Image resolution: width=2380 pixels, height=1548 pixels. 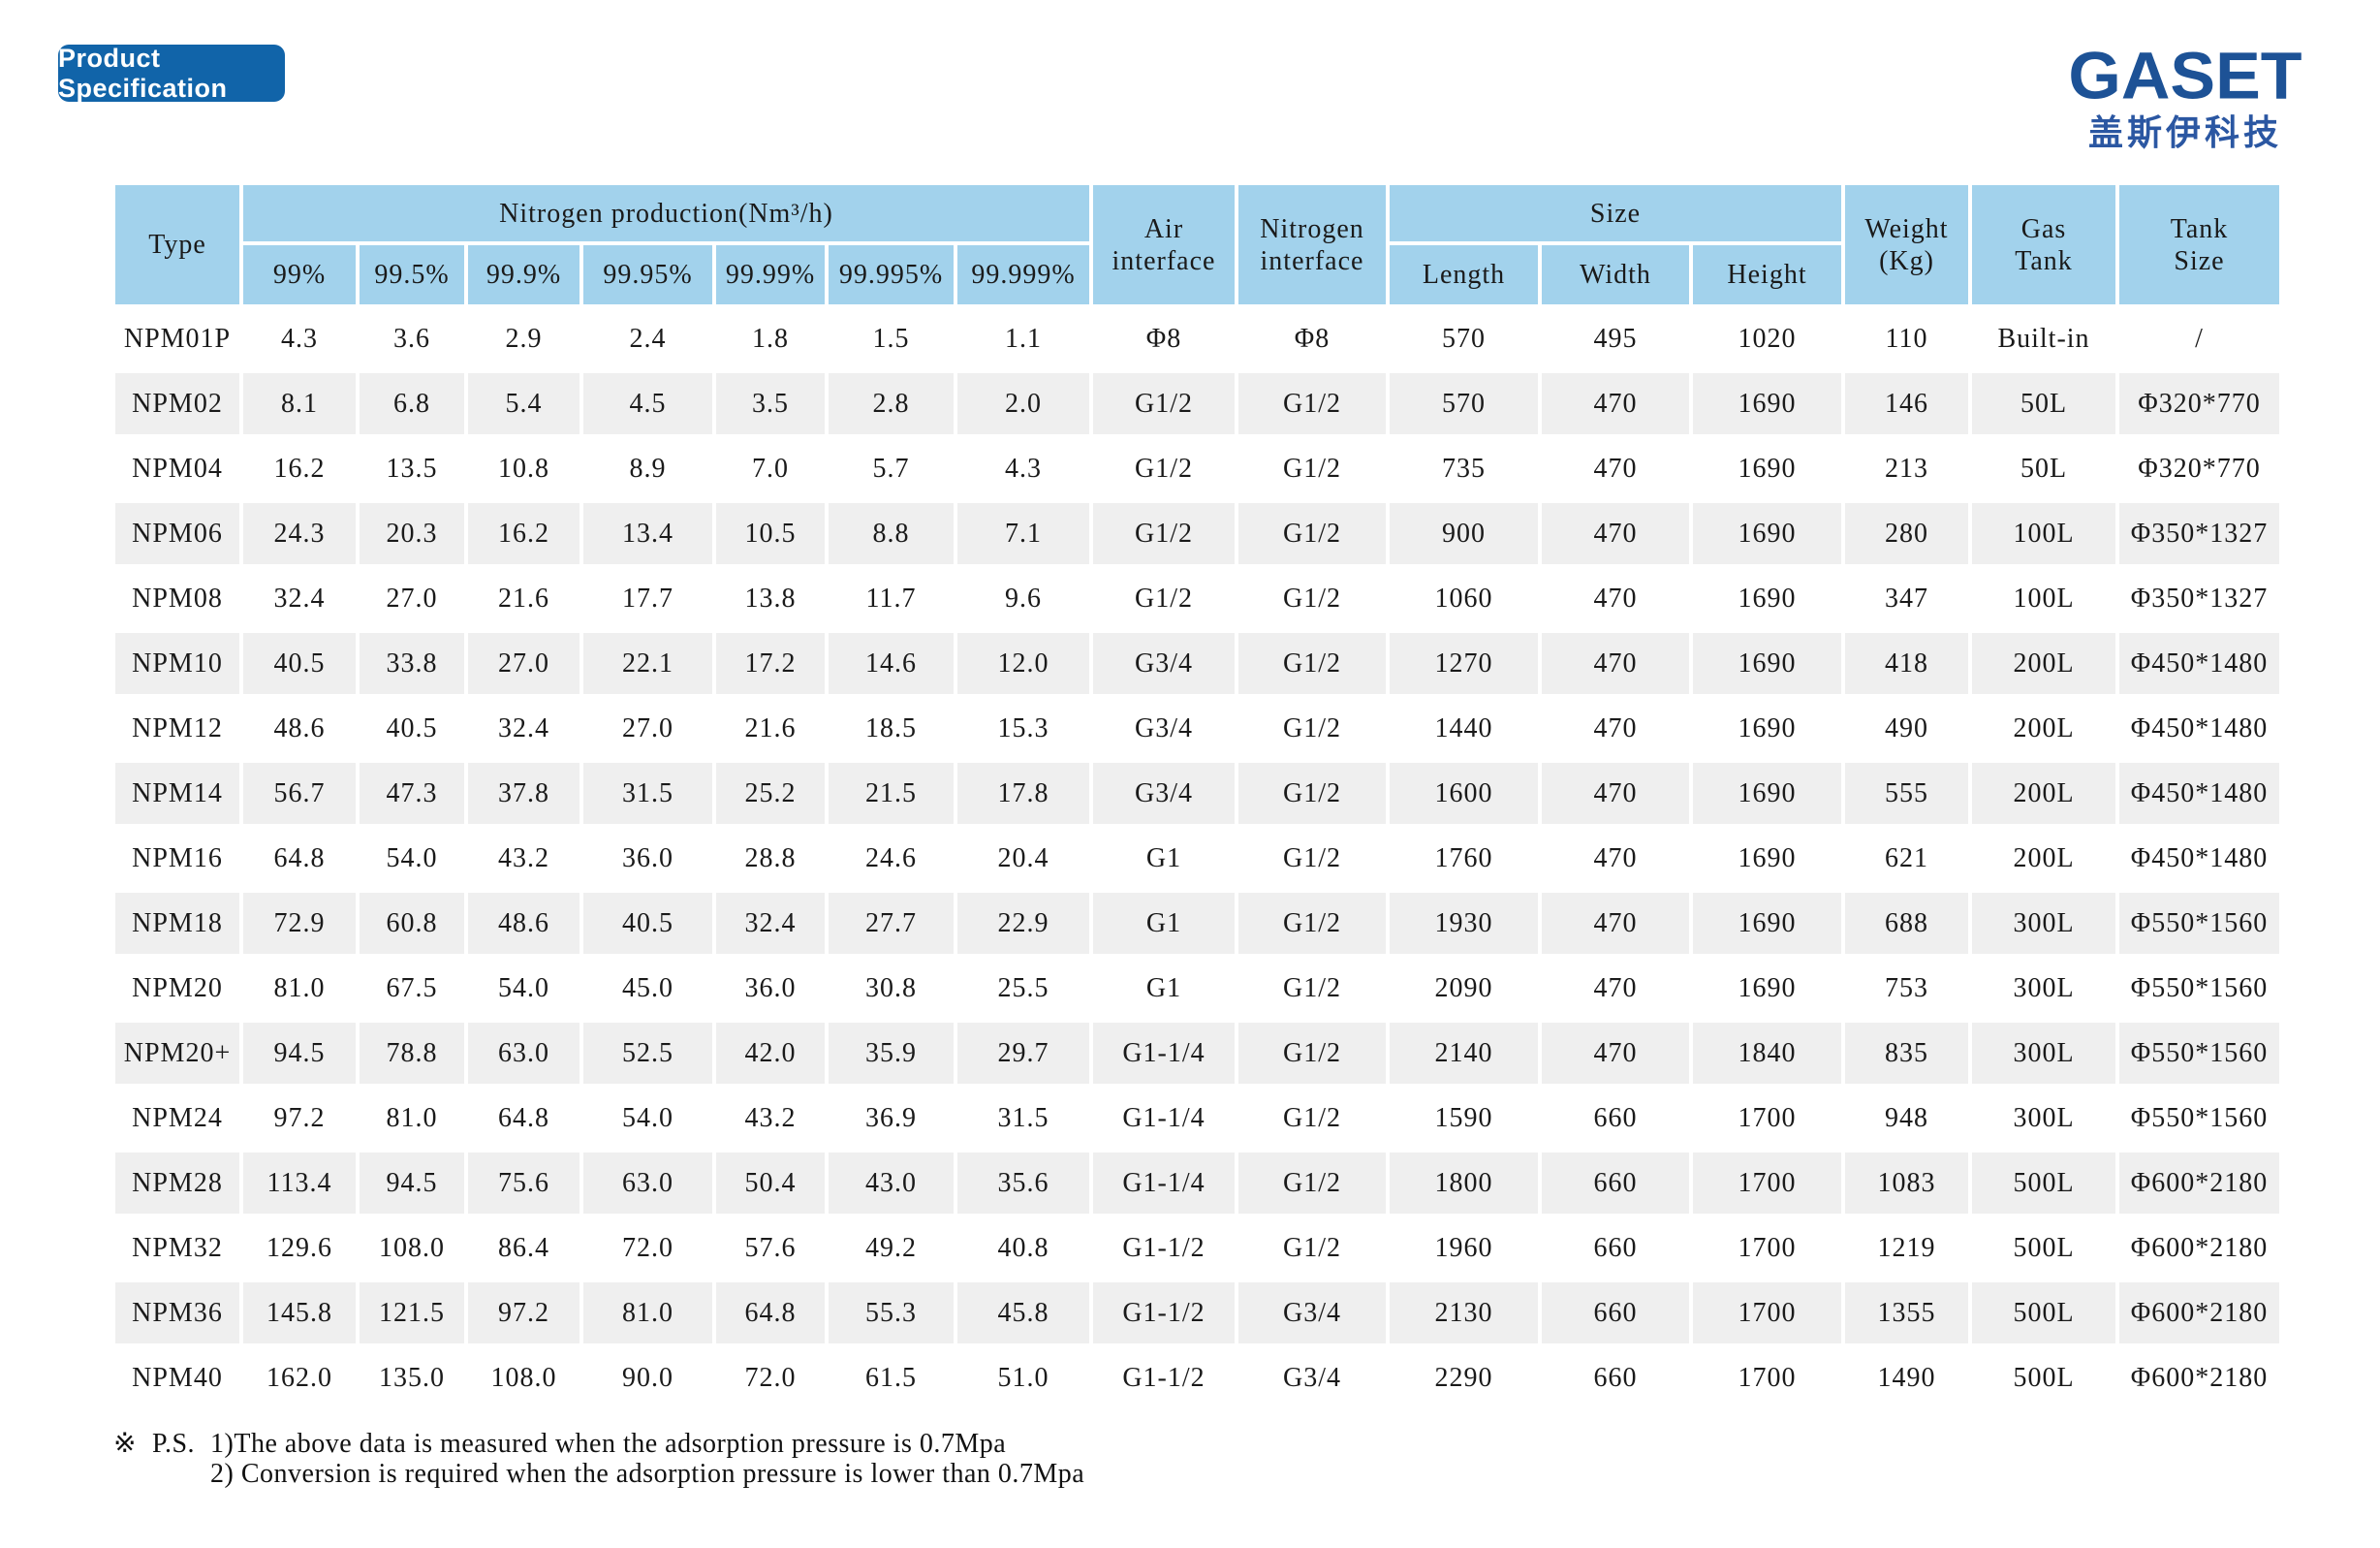 What do you see at coordinates (770, 1053) in the screenshot?
I see `cell-production-4: 42.0` at bounding box center [770, 1053].